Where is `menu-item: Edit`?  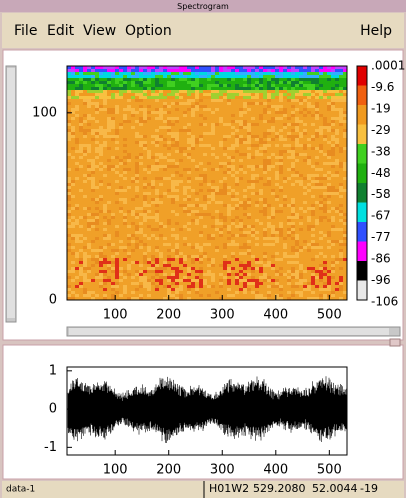 menu-item: Edit is located at coordinates (61, 31).